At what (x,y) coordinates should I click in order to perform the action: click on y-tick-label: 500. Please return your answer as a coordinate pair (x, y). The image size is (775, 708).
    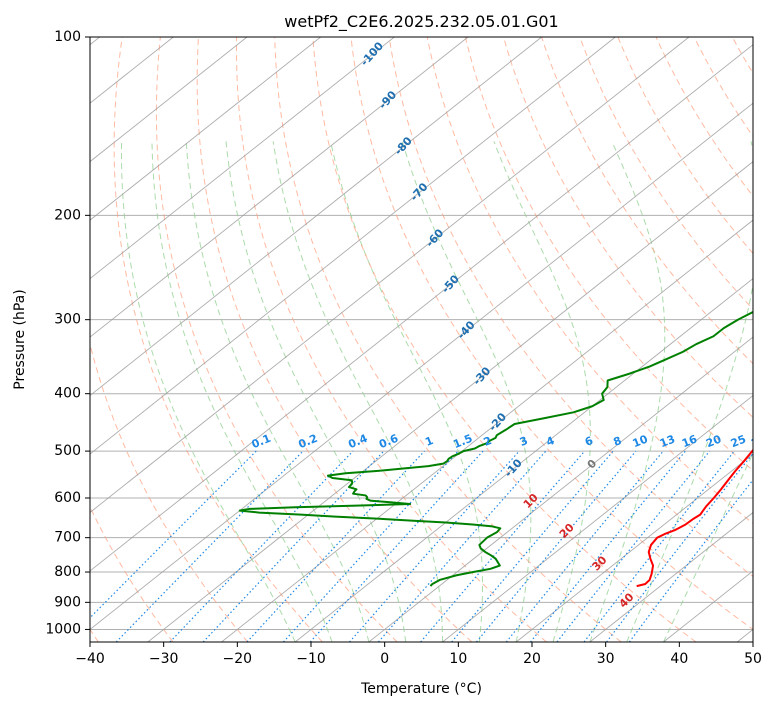
    Looking at the image, I should click on (67, 451).